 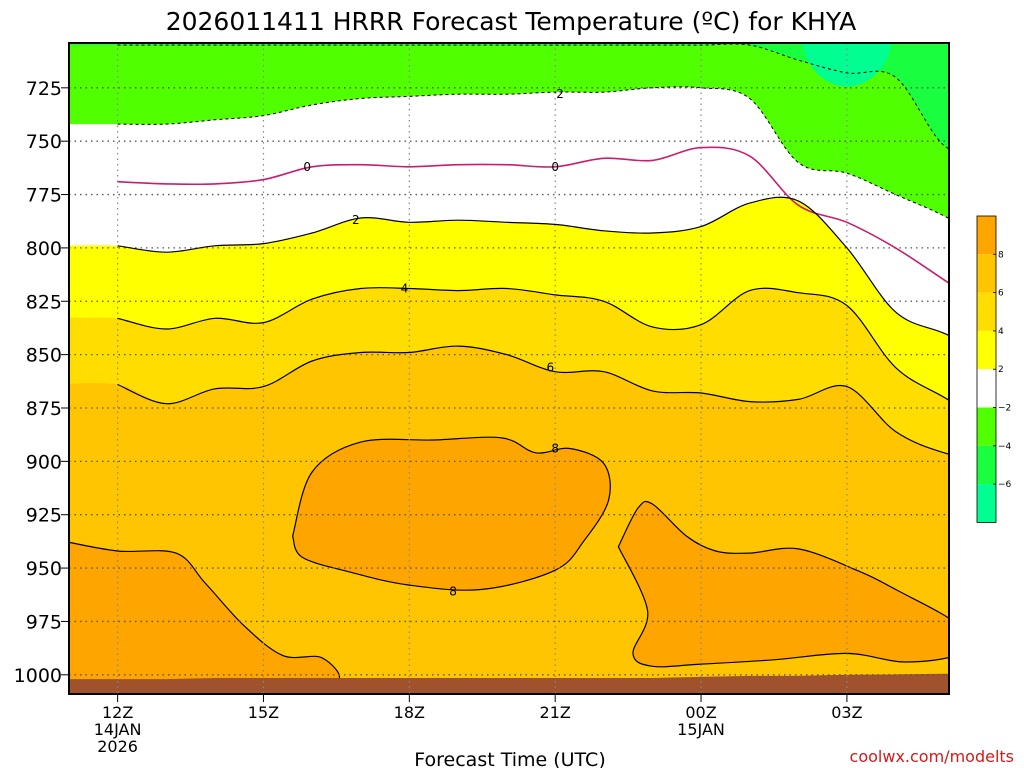 I want to click on y-tick-label: 875, so click(x=44, y=409).